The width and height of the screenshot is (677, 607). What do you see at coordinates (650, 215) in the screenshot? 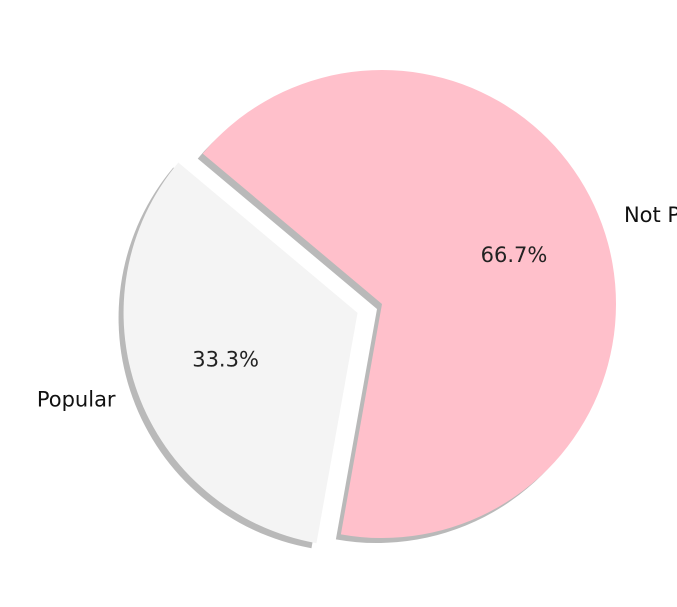
I see `pie-label-not-popular: Not Popular` at bounding box center [650, 215].